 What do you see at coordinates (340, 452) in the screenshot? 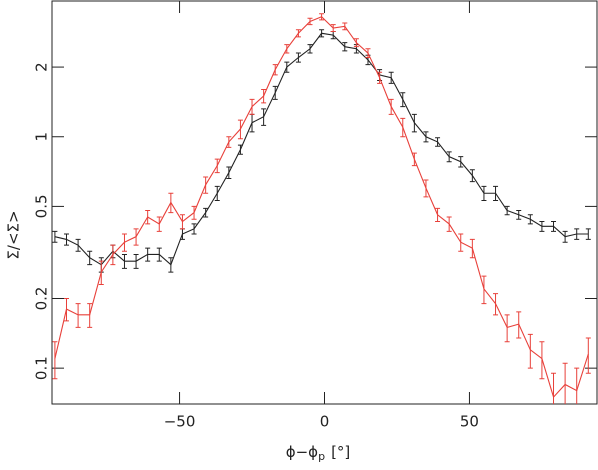
I see `x-label-unit: [°]` at bounding box center [340, 452].